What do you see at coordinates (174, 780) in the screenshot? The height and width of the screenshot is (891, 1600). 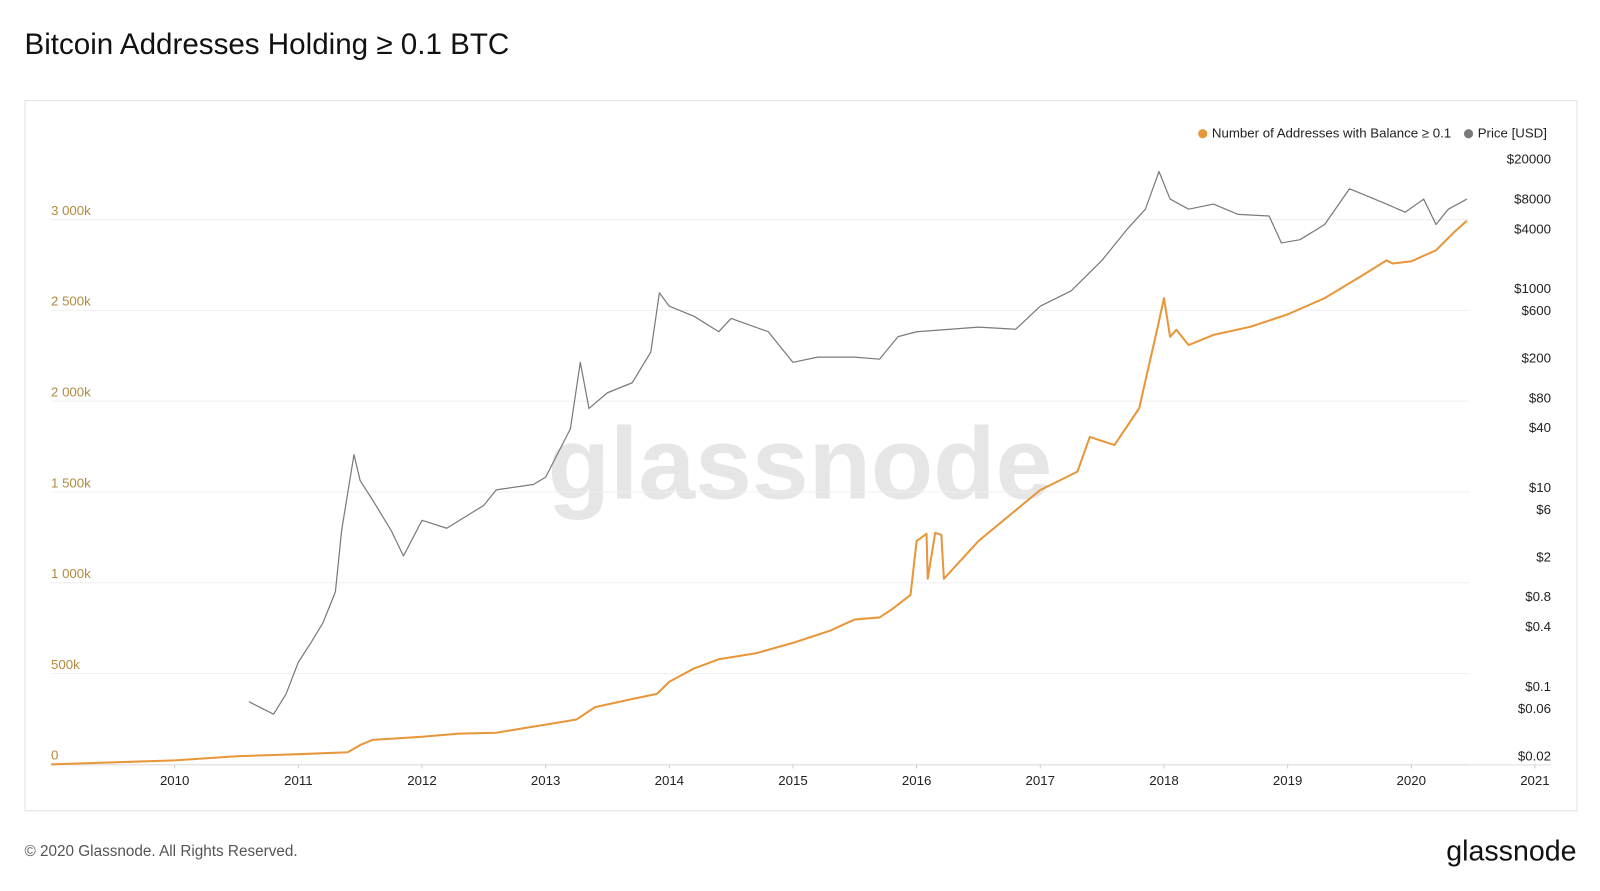 I see `x-tick-label: 2010` at bounding box center [174, 780].